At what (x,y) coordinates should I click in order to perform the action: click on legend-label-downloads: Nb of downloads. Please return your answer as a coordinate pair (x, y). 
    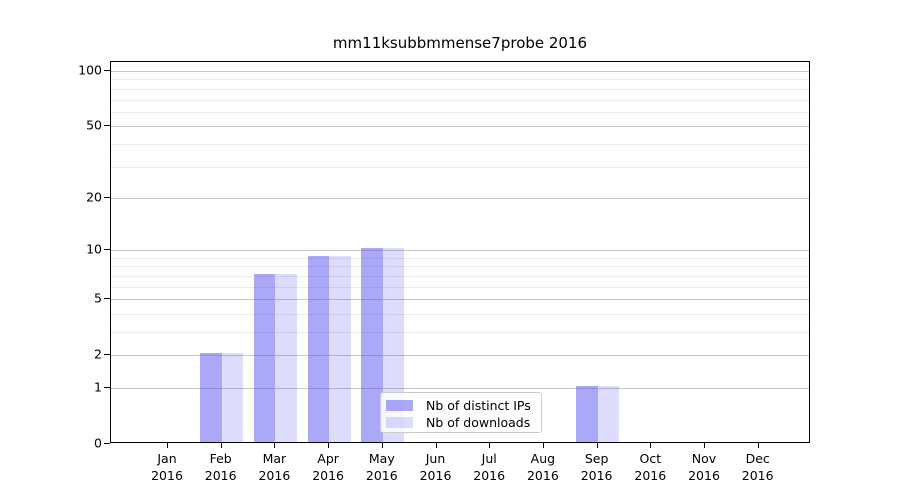
    Looking at the image, I should click on (478, 422).